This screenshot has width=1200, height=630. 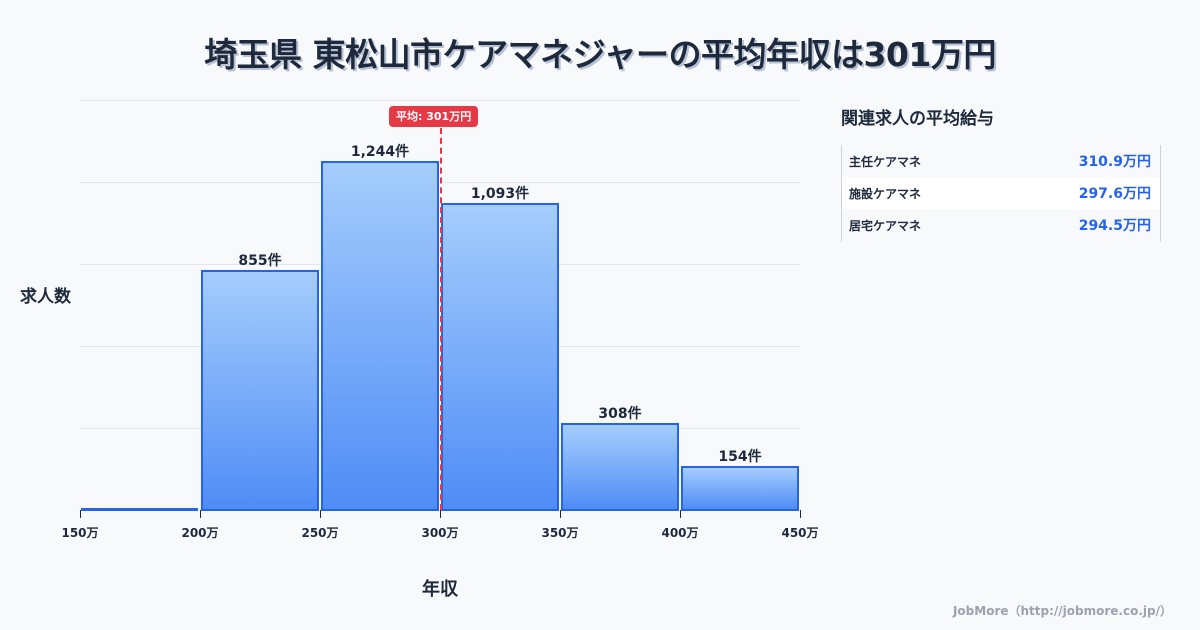 I want to click on x-tick-label: 400万, so click(x=680, y=533).